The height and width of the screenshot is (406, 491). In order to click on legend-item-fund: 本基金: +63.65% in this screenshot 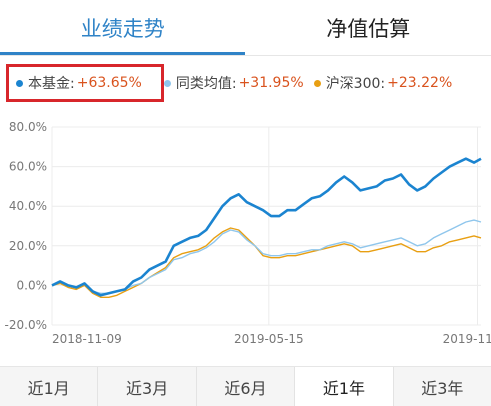, I will do `click(79, 83)`.